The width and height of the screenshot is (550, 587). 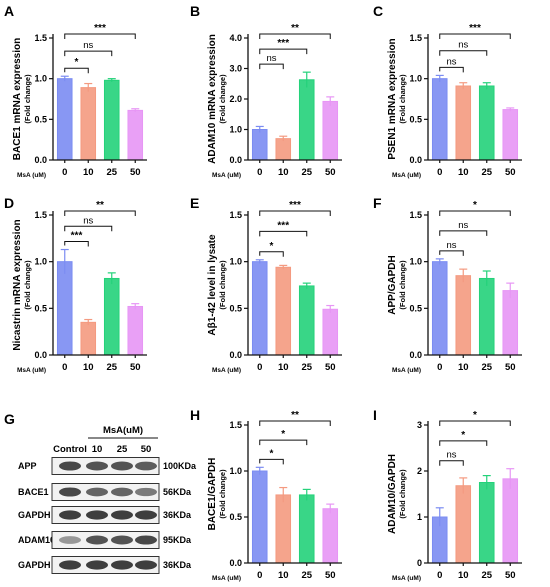 I want to click on y-tick-label: 4.0, so click(x=235, y=38).